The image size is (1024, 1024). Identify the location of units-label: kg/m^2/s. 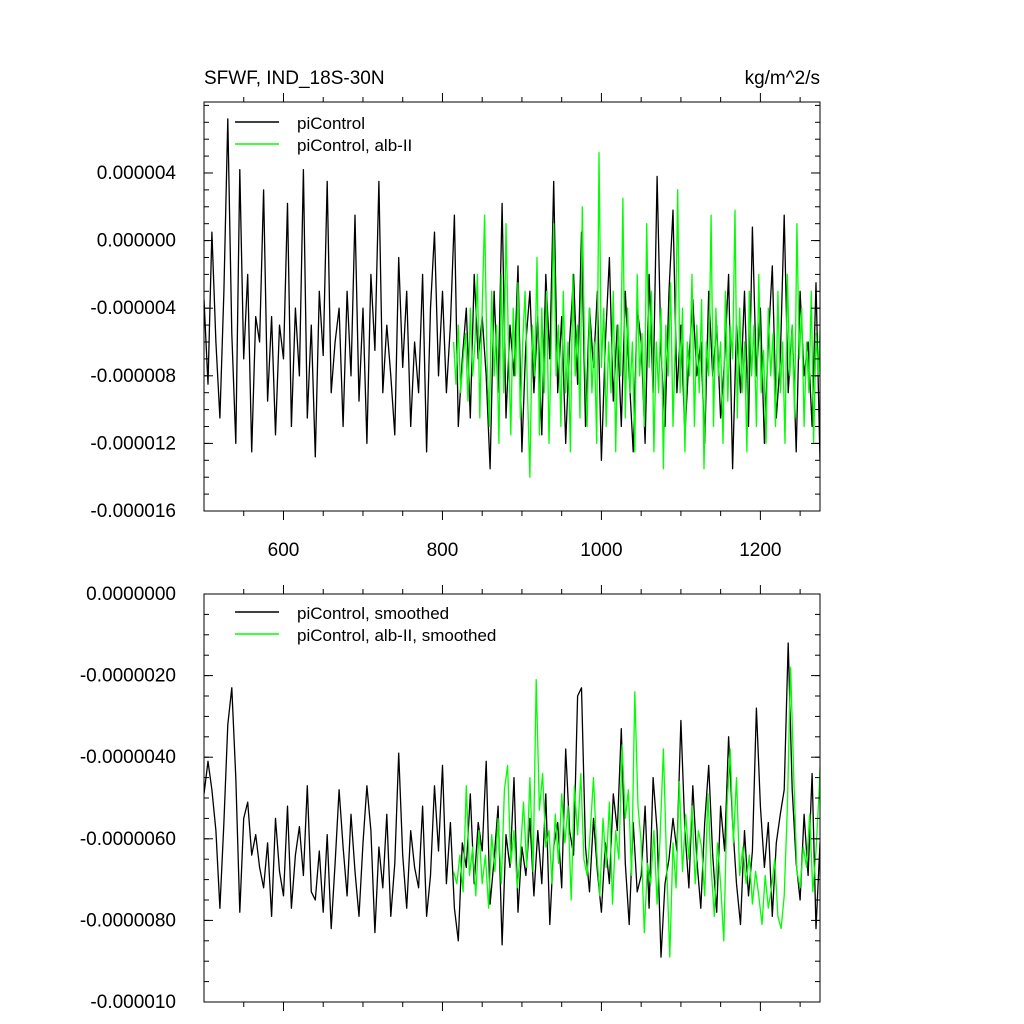
(782, 78).